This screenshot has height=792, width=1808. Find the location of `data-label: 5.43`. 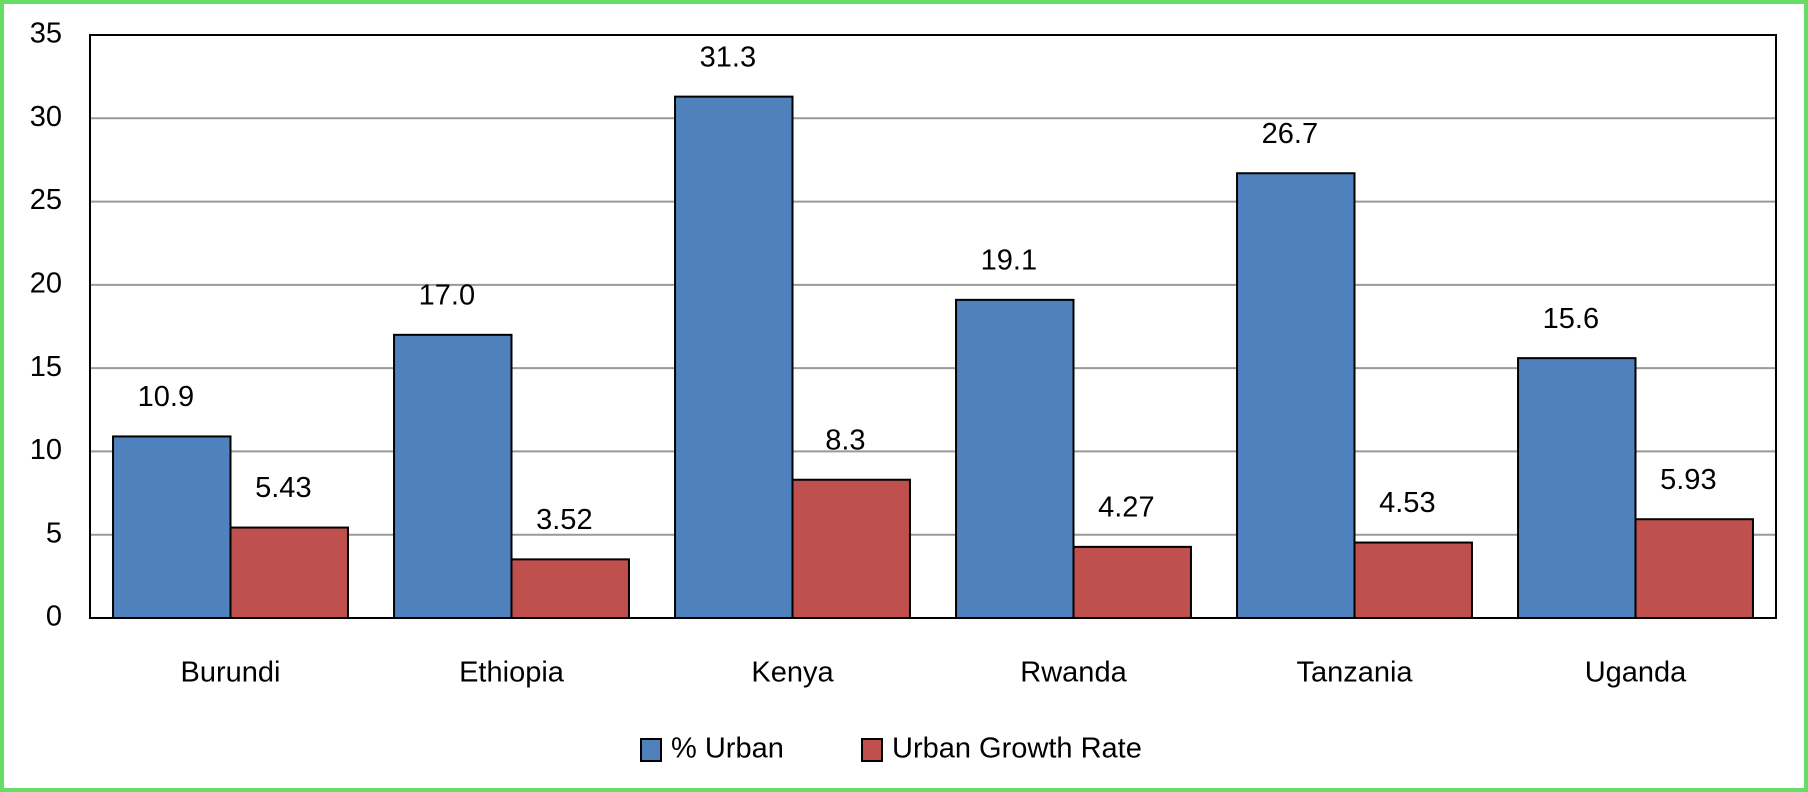

data-label: 5.43 is located at coordinates (283, 488).